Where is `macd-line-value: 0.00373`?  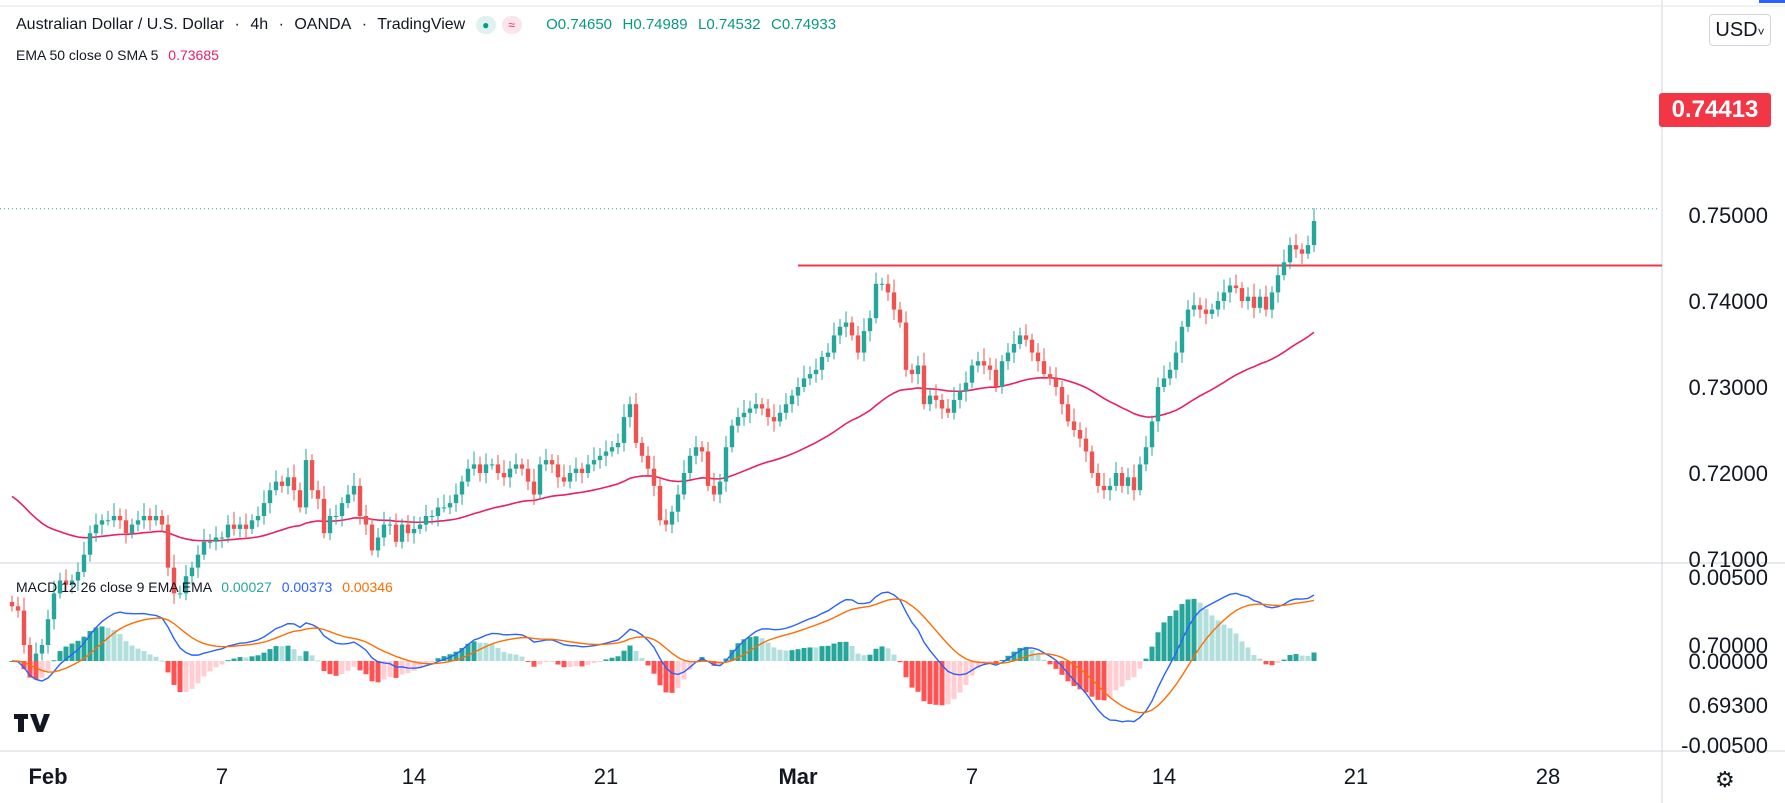 macd-line-value: 0.00373 is located at coordinates (307, 587).